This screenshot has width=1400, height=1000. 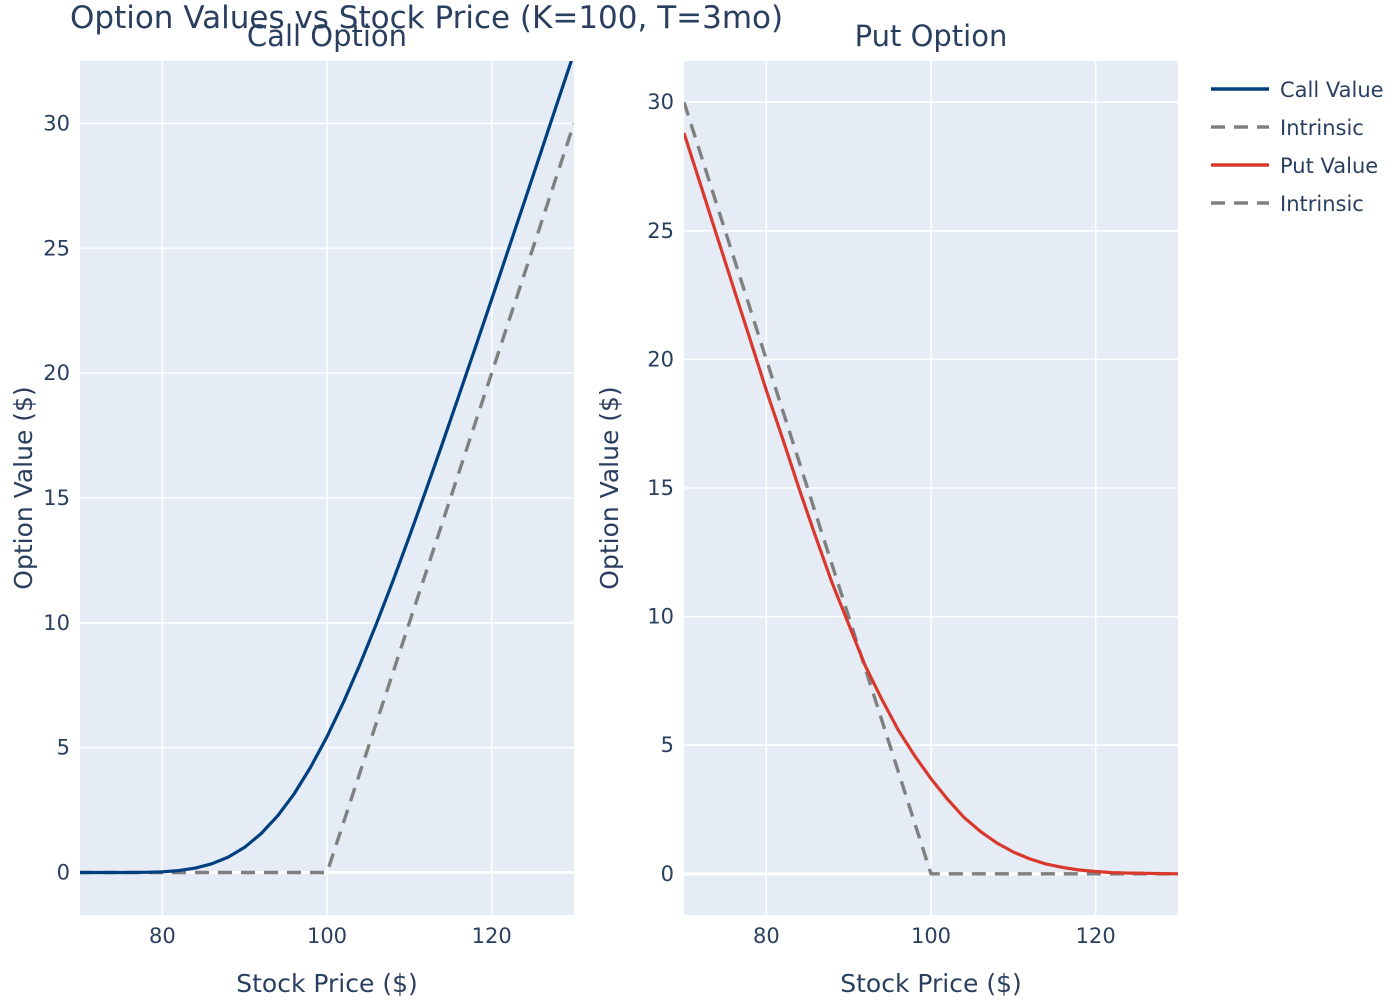 I want to click on legend: Call Value Intrinsic Put Value Intrinsic, so click(x=1297, y=147).